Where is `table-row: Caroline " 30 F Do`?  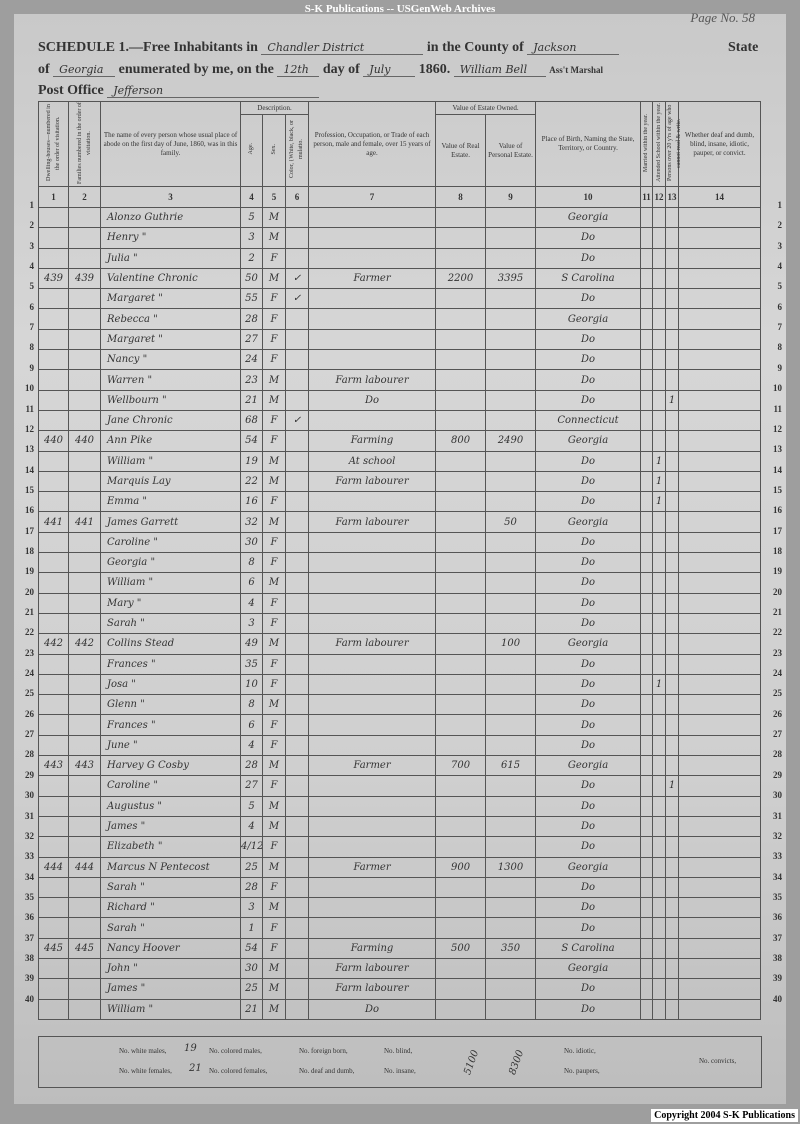 table-row: Caroline " 30 F Do is located at coordinates (400, 542).